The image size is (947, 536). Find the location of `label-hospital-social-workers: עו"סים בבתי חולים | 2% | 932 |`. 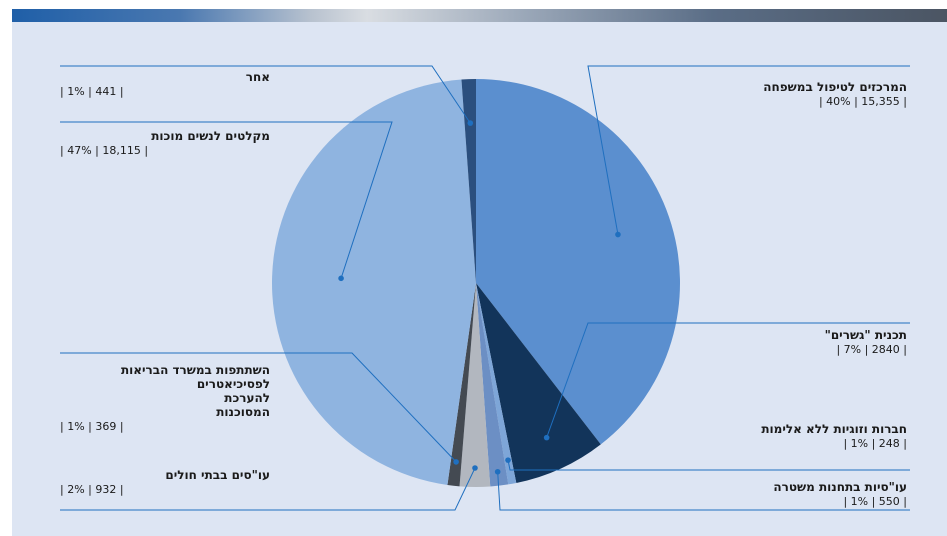

label-hospital-social-workers: עו"סים בבתי חולים | 2% | 932 | is located at coordinates (165, 482).